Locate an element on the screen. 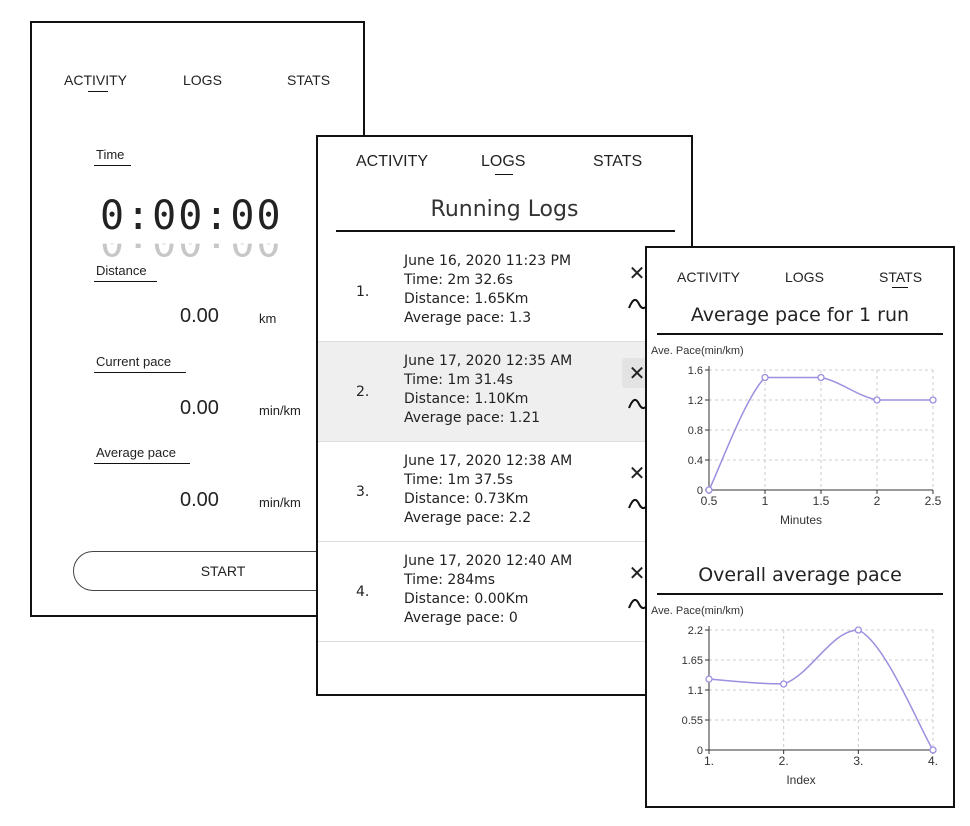 The width and height of the screenshot is (970, 826). y-tick-label: 0.8 is located at coordinates (695, 431).